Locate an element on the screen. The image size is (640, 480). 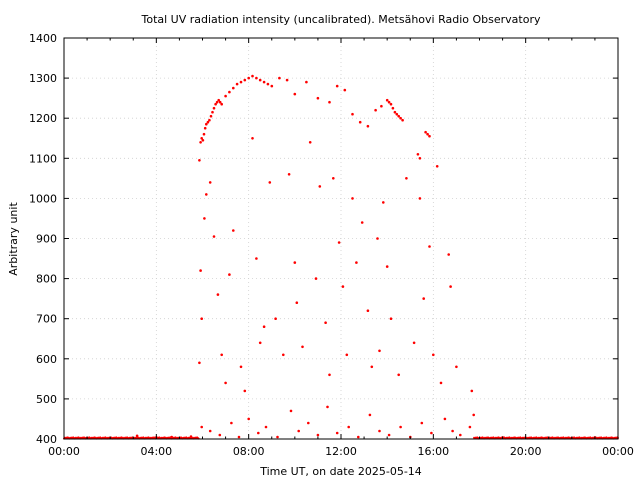
y-tick-label: 600 is located at coordinates (46, 359).